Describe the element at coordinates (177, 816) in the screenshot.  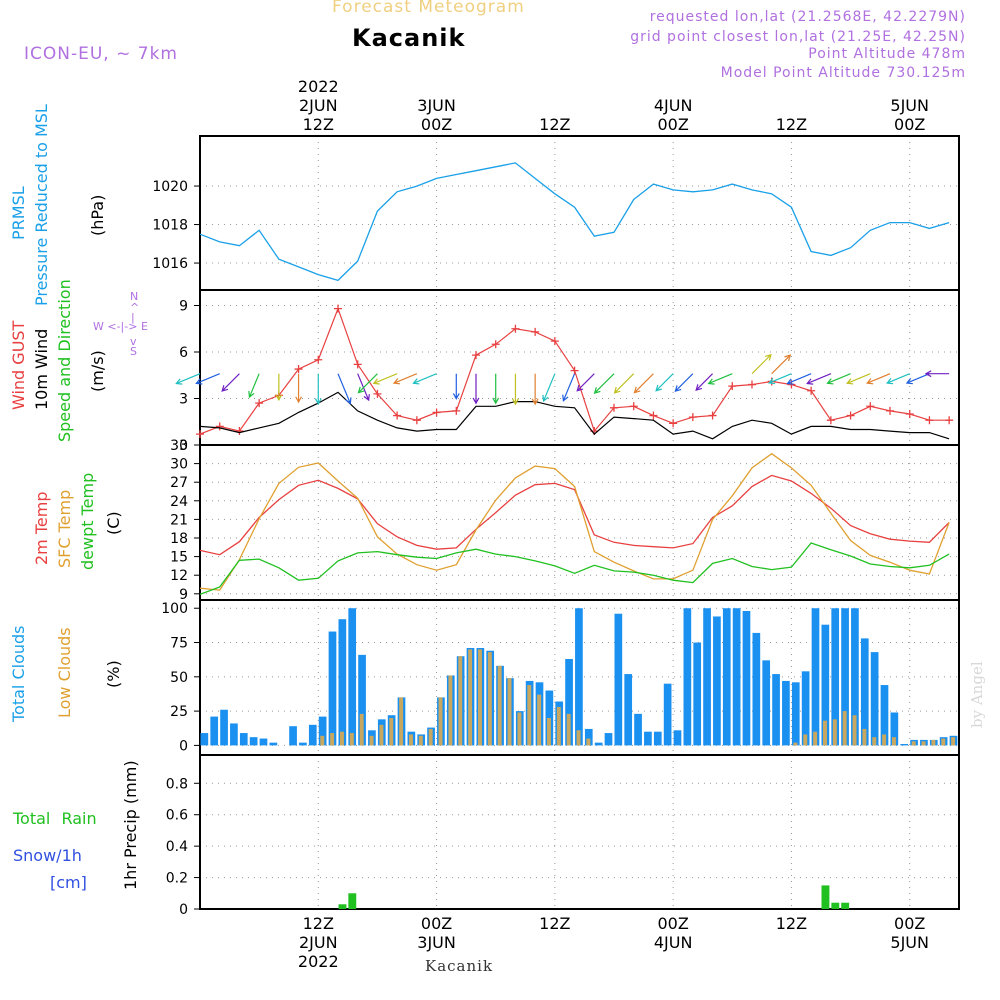
I see `y-tick-label: 0.6` at that location.